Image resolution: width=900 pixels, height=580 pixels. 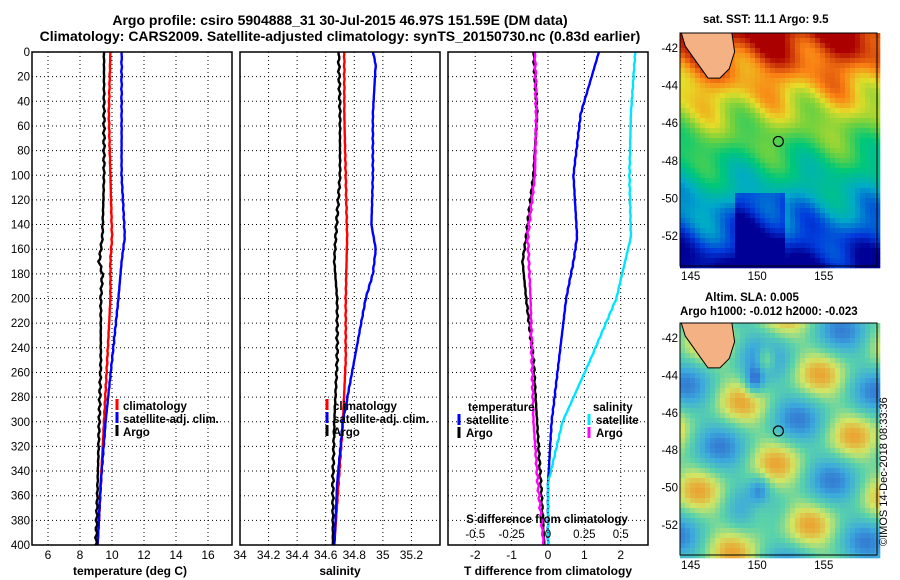 What do you see at coordinates (778, 141) in the screenshot?
I see `argo-float-marker` at bounding box center [778, 141].